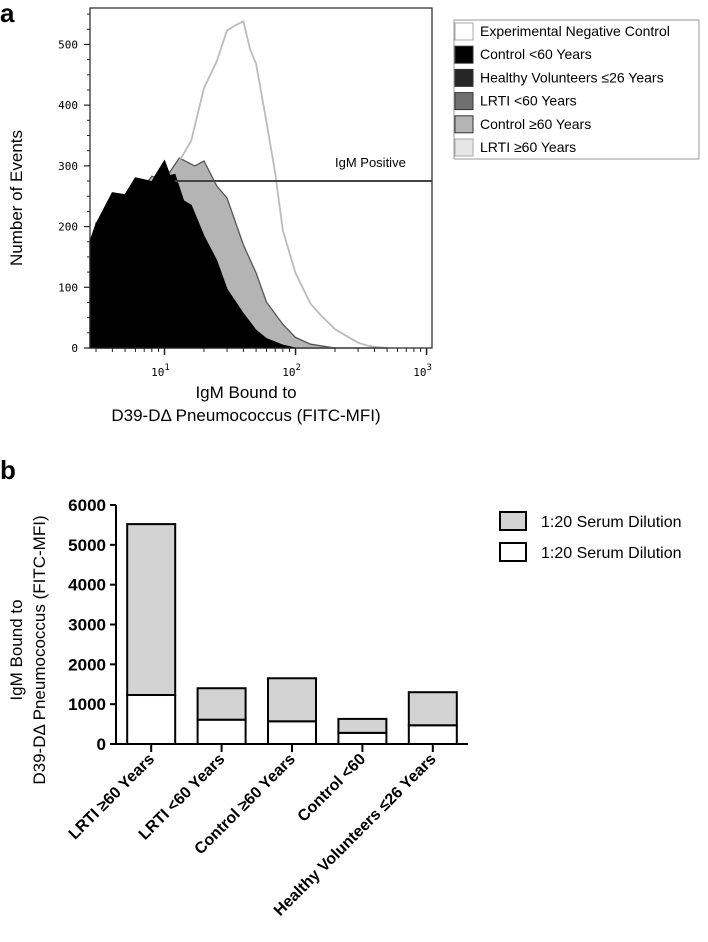  Describe the element at coordinates (245, 392) in the screenshot. I see `histogram-x-axis-title-line1: IgM Bound to` at that location.